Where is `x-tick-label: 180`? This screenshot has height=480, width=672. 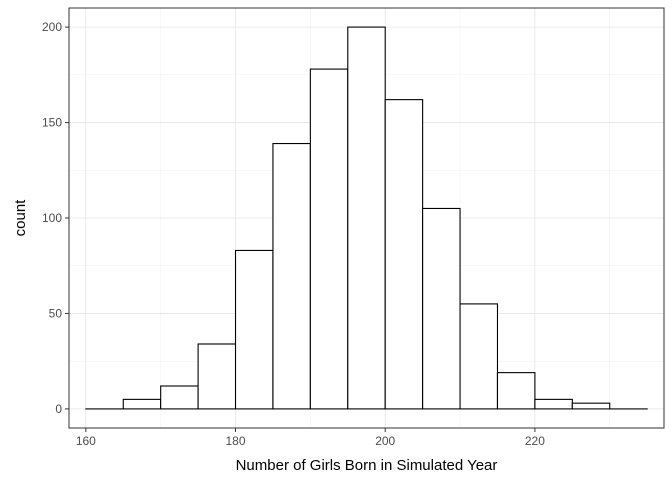 x-tick-label: 180 is located at coordinates (236, 441).